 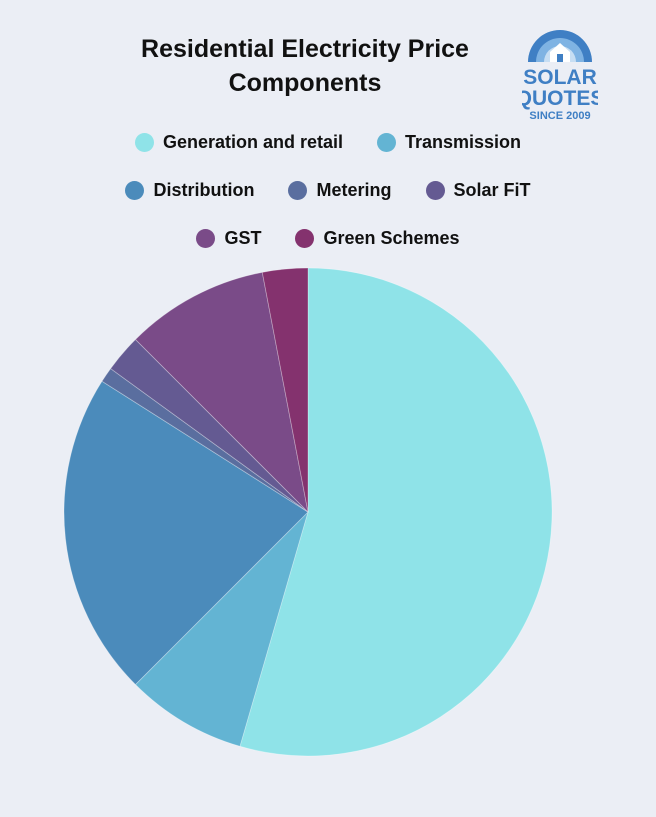 What do you see at coordinates (463, 141) in the screenshot?
I see `legend-label: Transmission` at bounding box center [463, 141].